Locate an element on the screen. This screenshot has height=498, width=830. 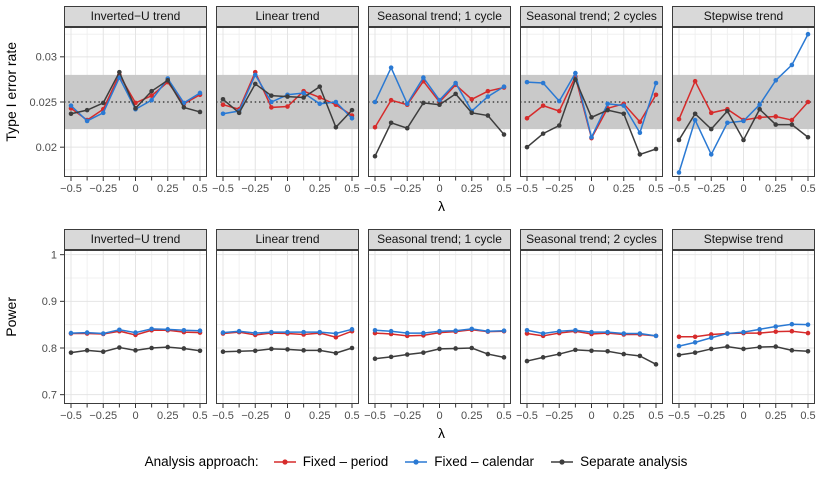
x-axis-title-1: λ is located at coordinates (441, 206).